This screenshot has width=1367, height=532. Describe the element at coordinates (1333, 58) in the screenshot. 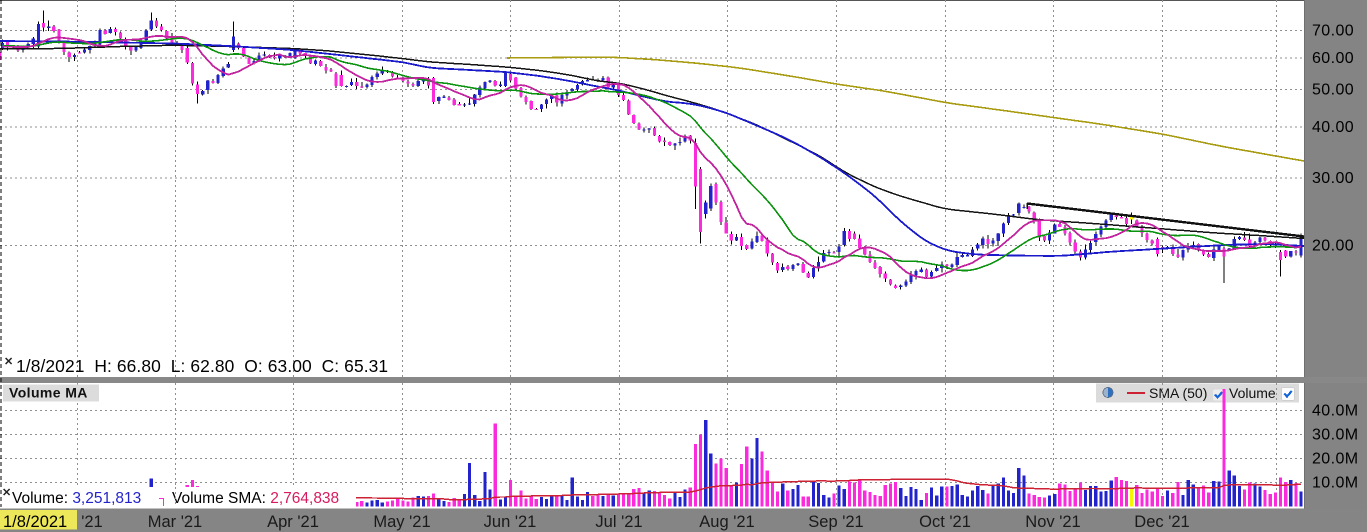

I see `svg-text: 60.00` at that location.